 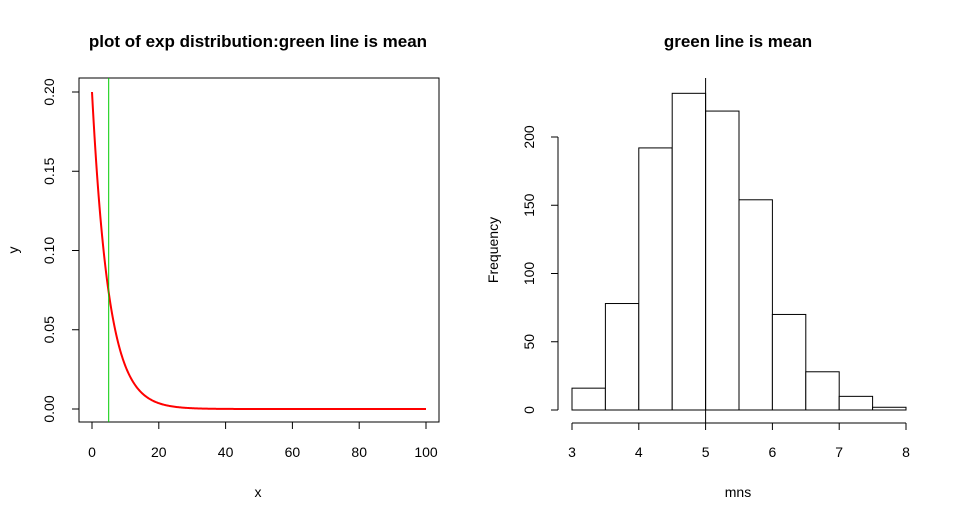 I want to click on right-y-tick-label: 0, so click(x=529, y=410).